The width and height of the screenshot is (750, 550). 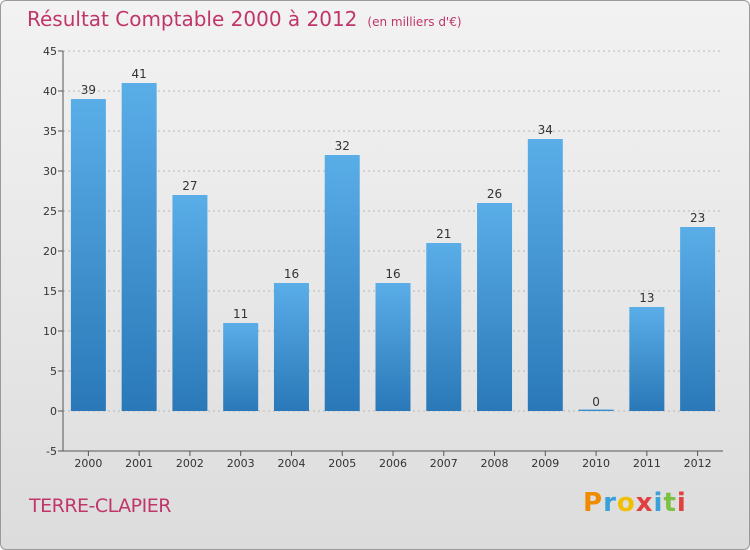 I want to click on data-label: 39, so click(x=88, y=90).